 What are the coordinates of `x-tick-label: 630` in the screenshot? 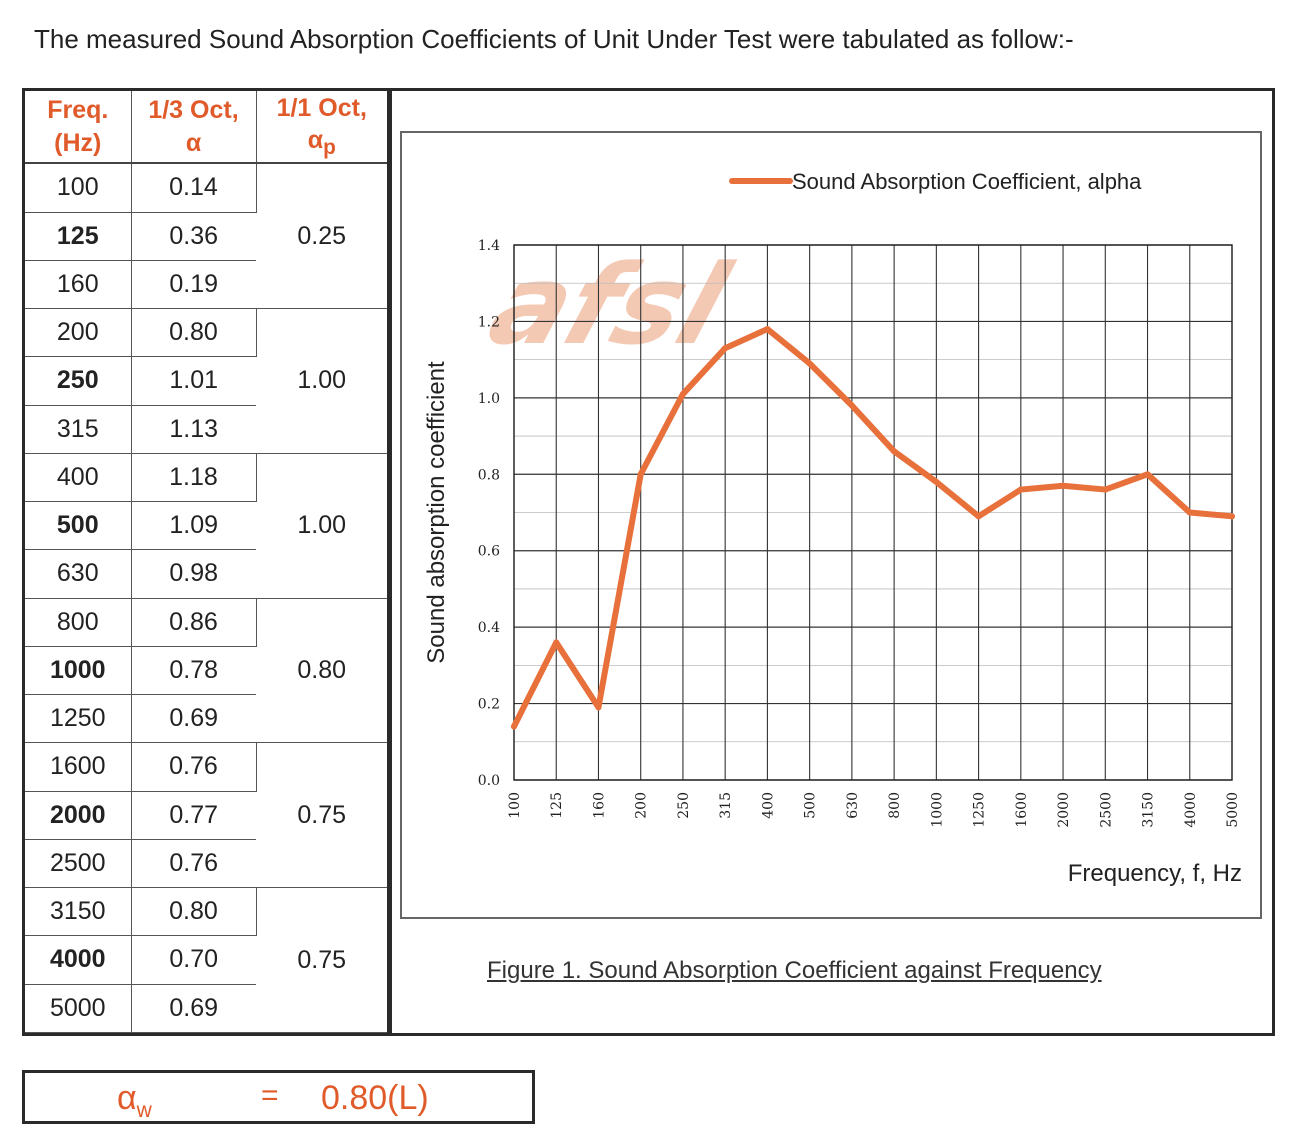 It's located at (853, 805).